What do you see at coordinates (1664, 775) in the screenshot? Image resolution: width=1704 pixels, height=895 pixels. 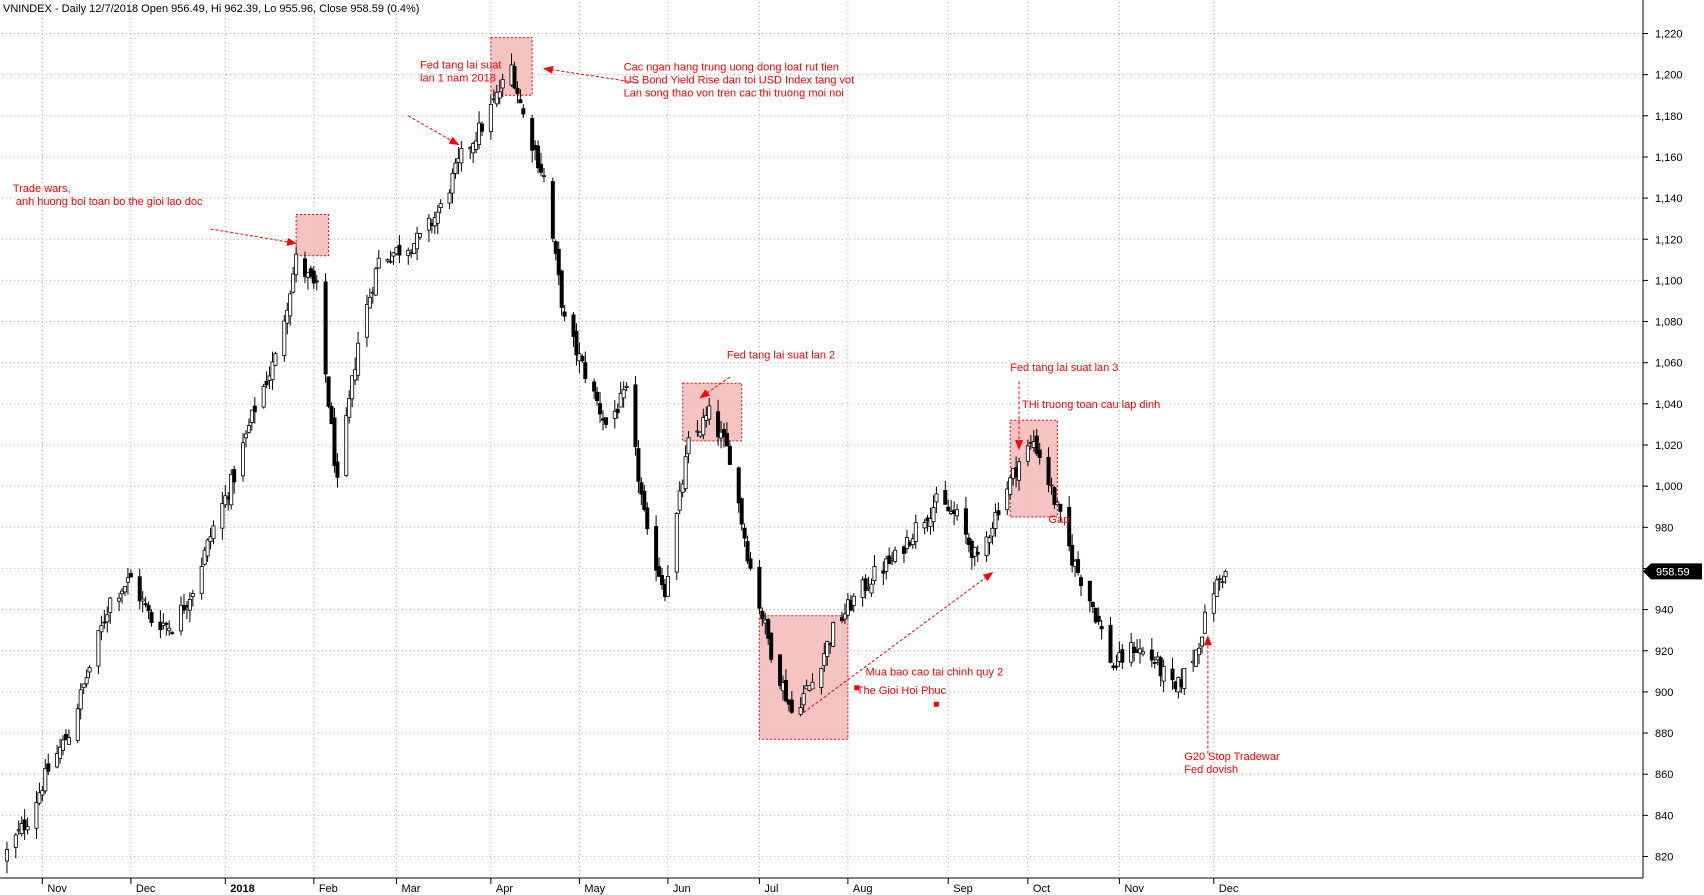 I see `y-tick-label: 860` at bounding box center [1664, 775].